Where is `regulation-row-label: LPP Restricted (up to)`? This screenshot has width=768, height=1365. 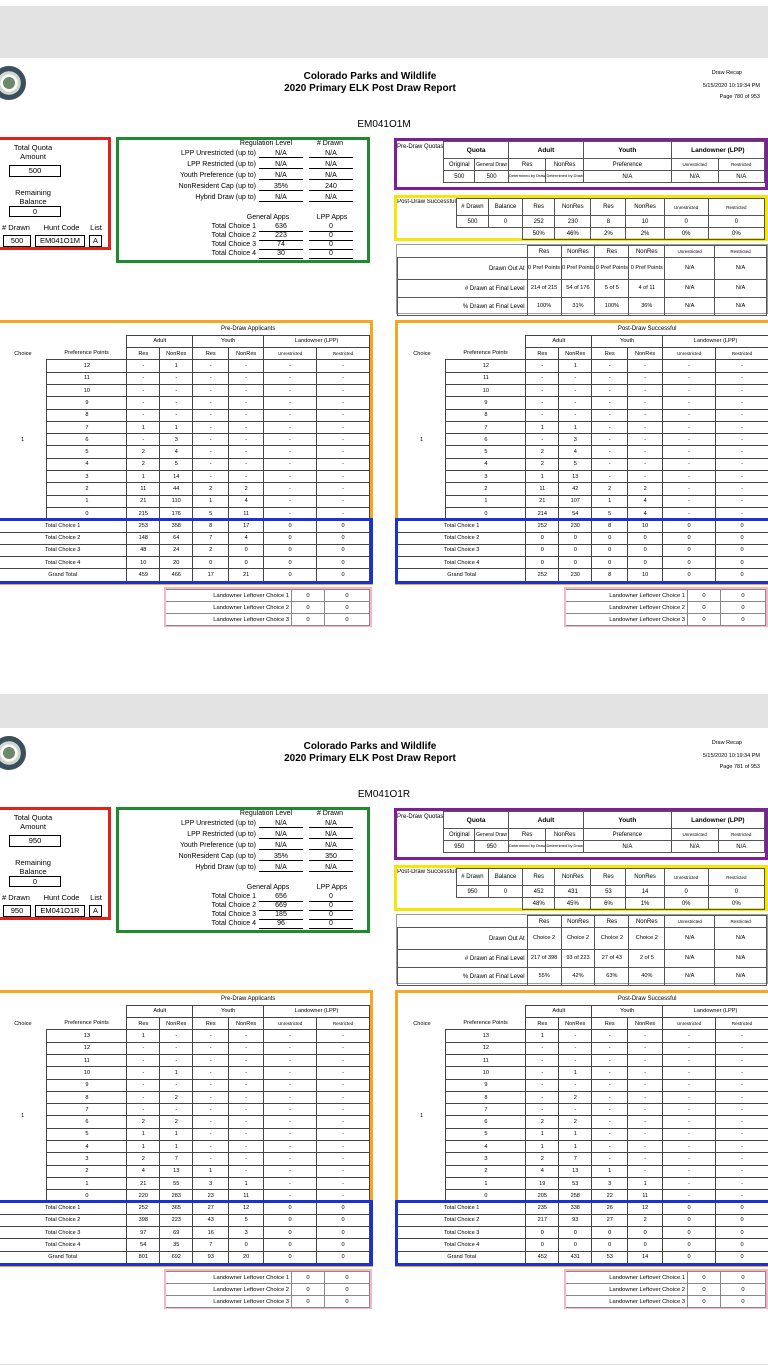 regulation-row-label: LPP Restricted (up to) is located at coordinates (221, 834).